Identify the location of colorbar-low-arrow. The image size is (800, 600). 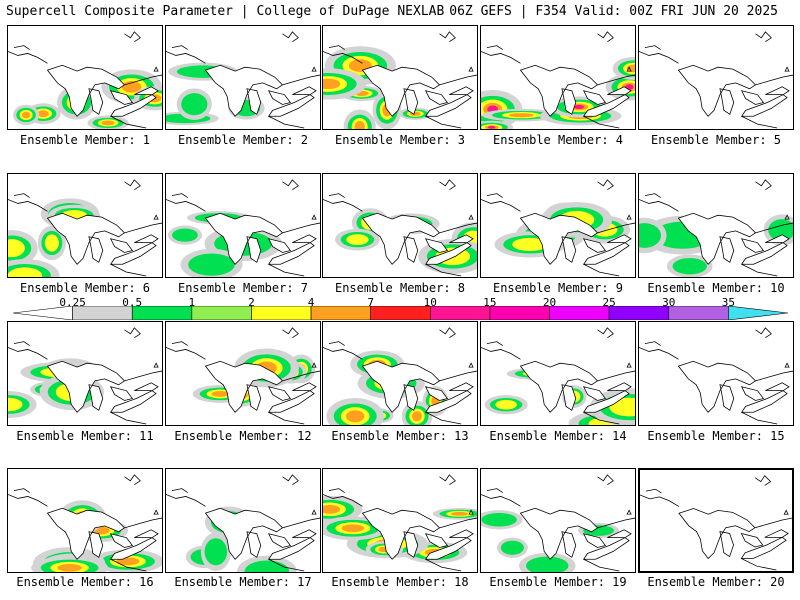
(43, 313).